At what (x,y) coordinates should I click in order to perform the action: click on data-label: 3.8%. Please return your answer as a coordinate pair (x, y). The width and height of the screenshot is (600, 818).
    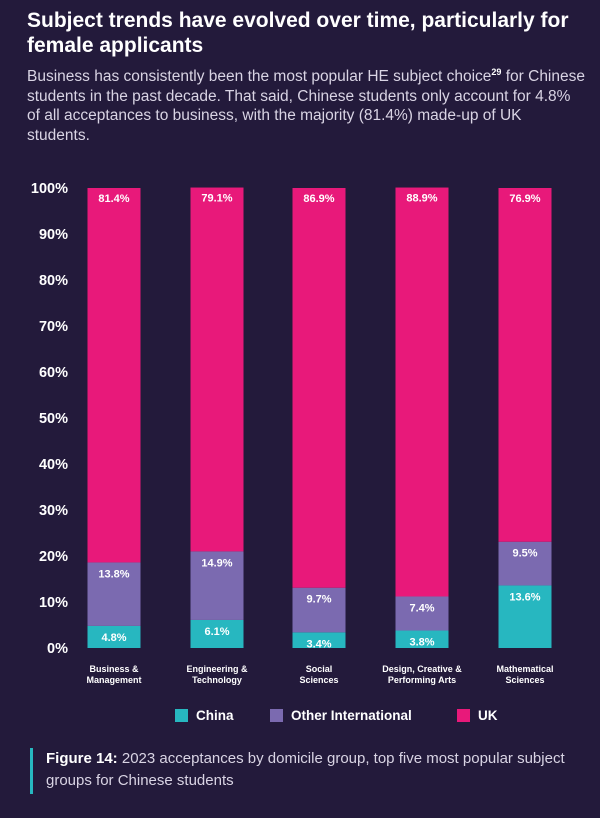
    Looking at the image, I should click on (421, 643).